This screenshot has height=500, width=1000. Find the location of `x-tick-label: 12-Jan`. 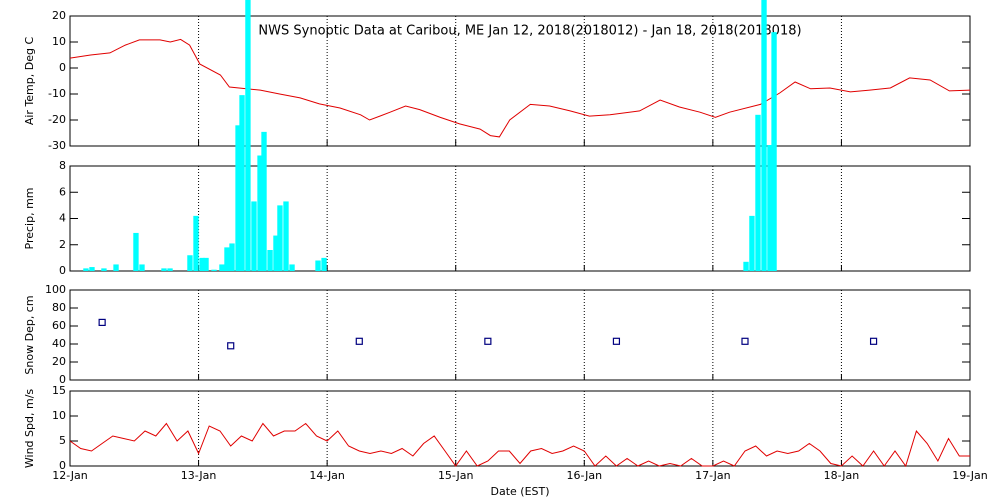

x-tick-label: 12-Jan is located at coordinates (70, 475).